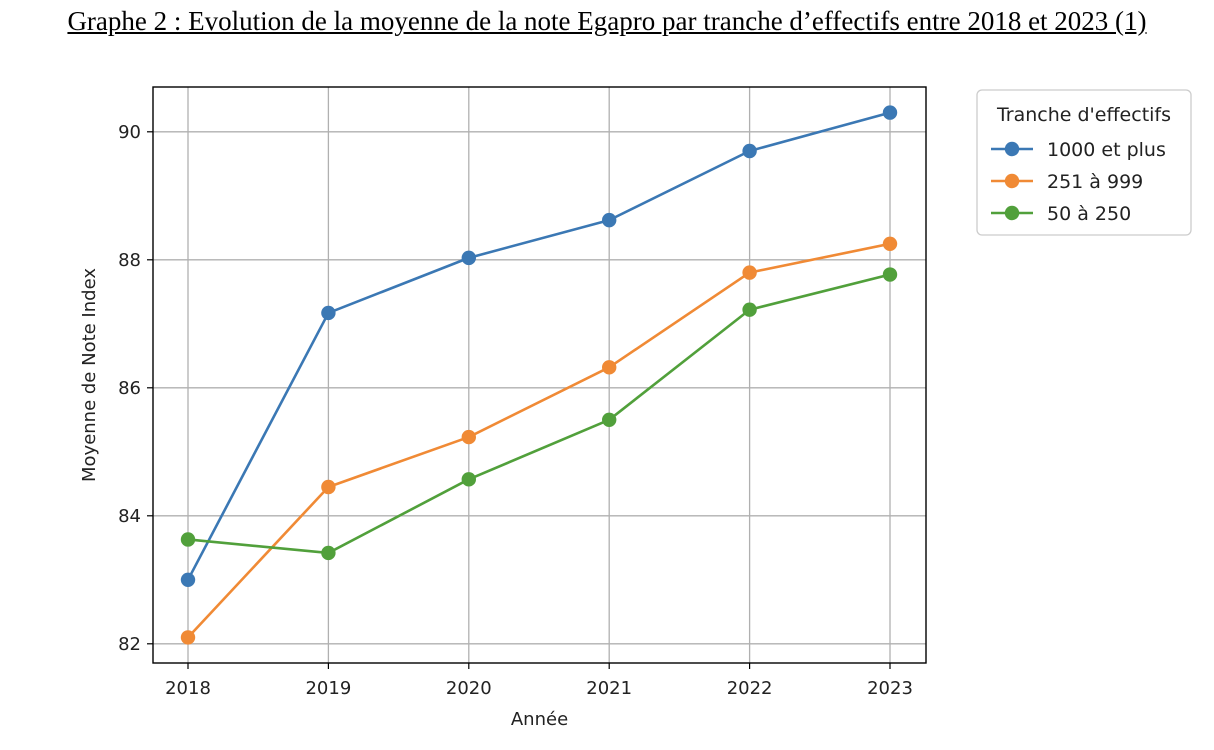 The width and height of the screenshot is (1214, 750). Describe the element at coordinates (749, 151) in the screenshot. I see `data-point-s0-2022` at that location.